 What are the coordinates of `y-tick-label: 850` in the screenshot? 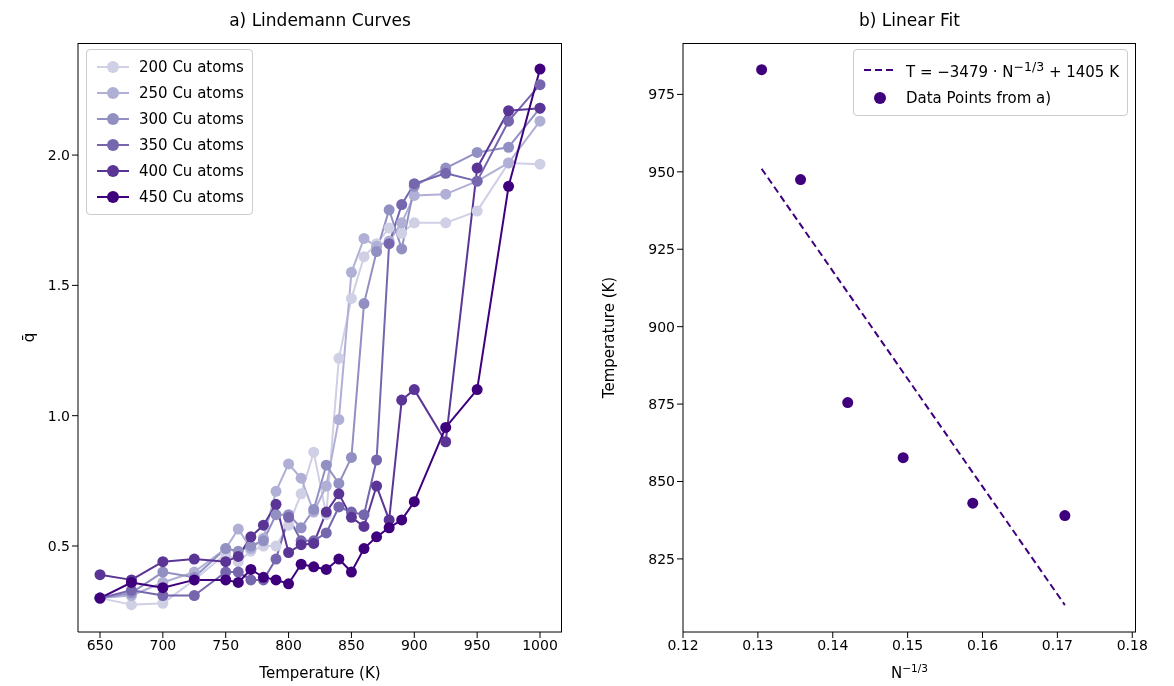 It's located at (661, 481).